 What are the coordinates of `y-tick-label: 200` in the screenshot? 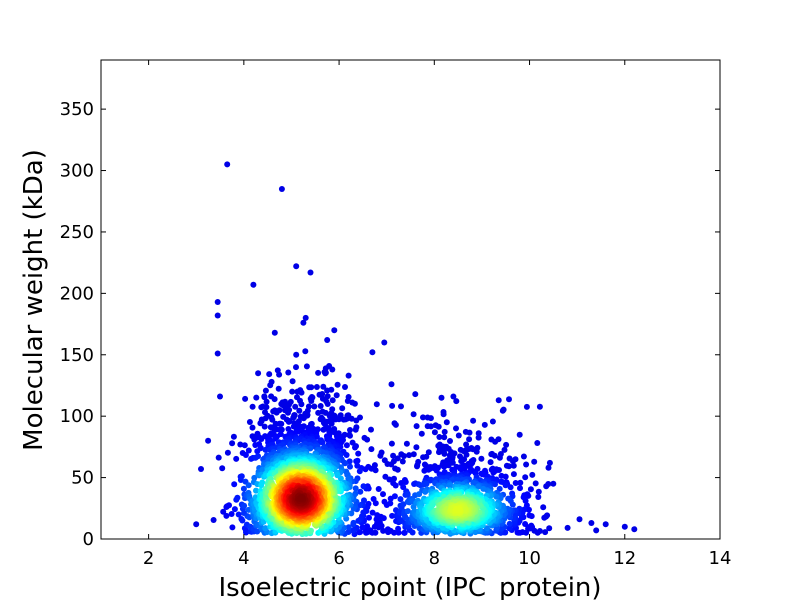 It's located at (77, 293).